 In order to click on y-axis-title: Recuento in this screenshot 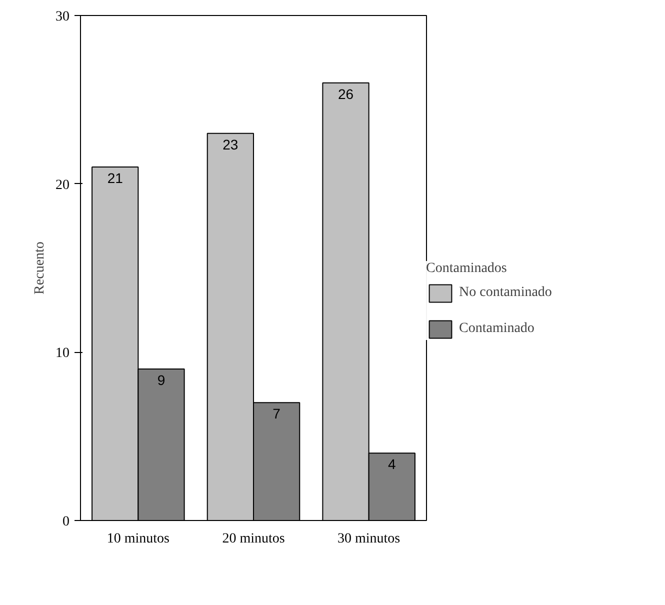, I will do `click(40, 268)`.